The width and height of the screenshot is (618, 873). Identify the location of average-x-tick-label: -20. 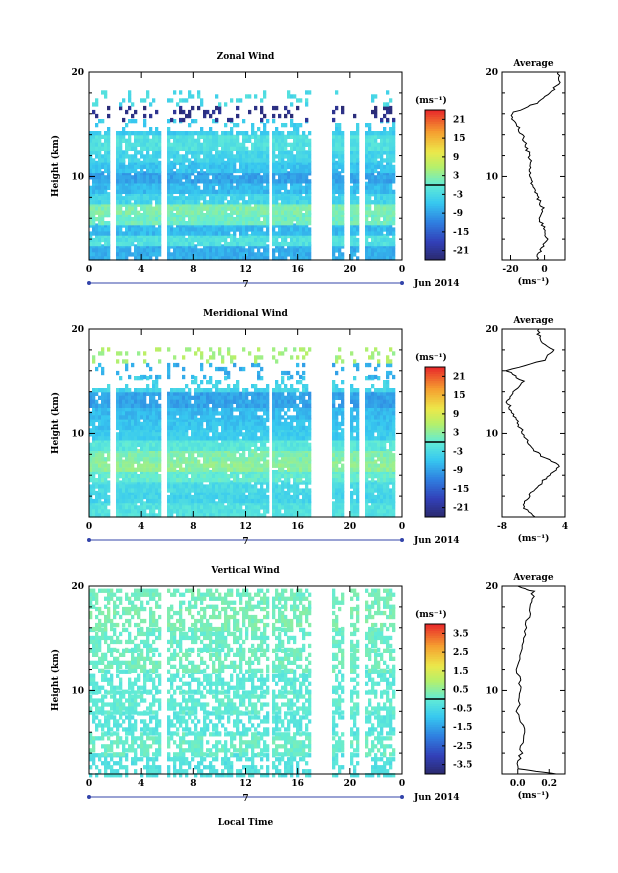
(510, 270).